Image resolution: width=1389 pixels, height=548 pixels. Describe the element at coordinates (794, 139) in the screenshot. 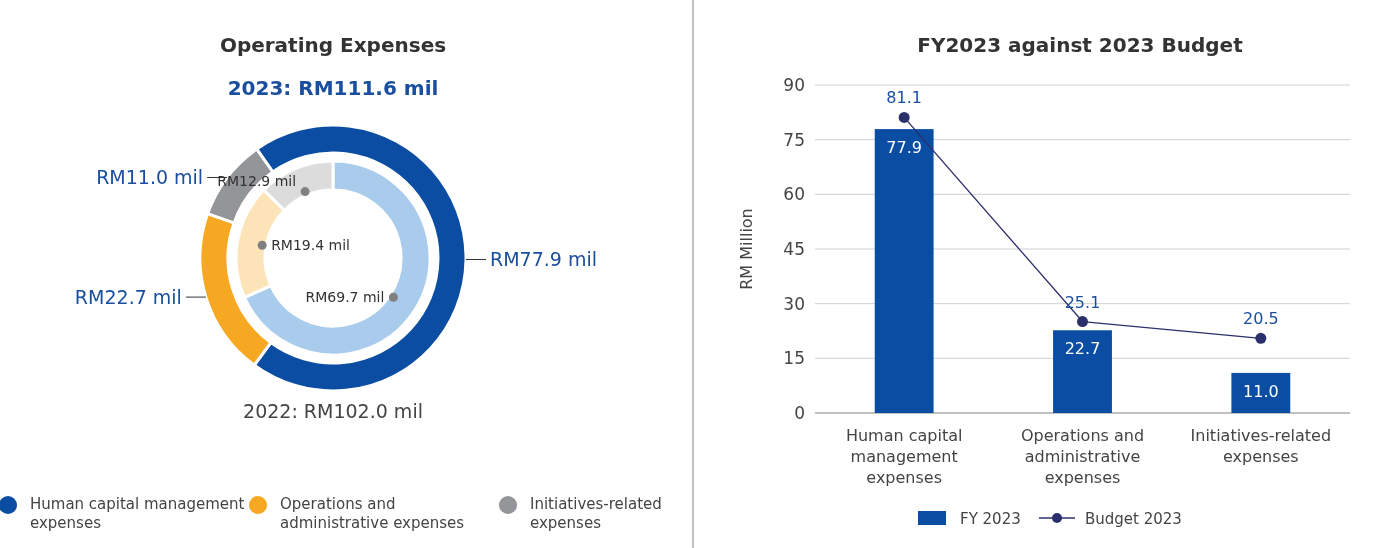

I see `y-tick-label: 75` at that location.